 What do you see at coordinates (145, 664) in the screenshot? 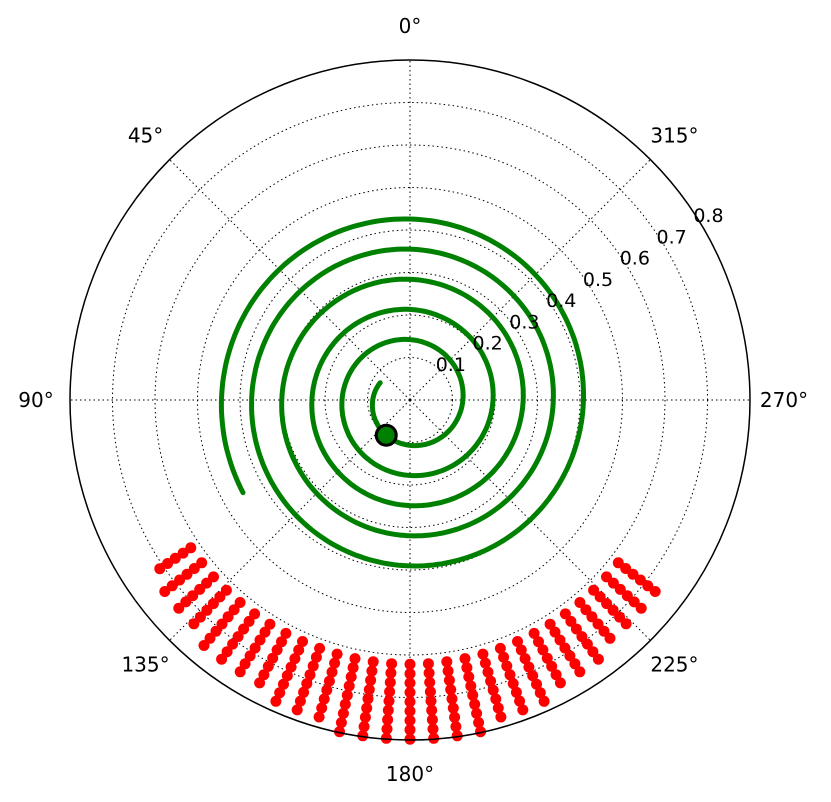
I see `theta-tick-label: 135°` at bounding box center [145, 664].